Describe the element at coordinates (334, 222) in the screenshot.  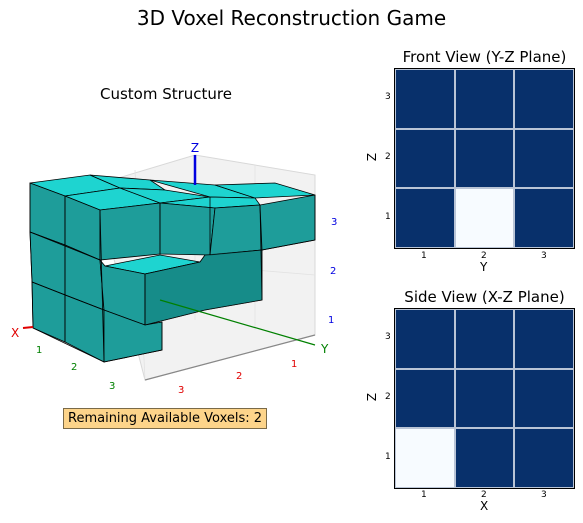
I see `z-tick: 3` at that location.